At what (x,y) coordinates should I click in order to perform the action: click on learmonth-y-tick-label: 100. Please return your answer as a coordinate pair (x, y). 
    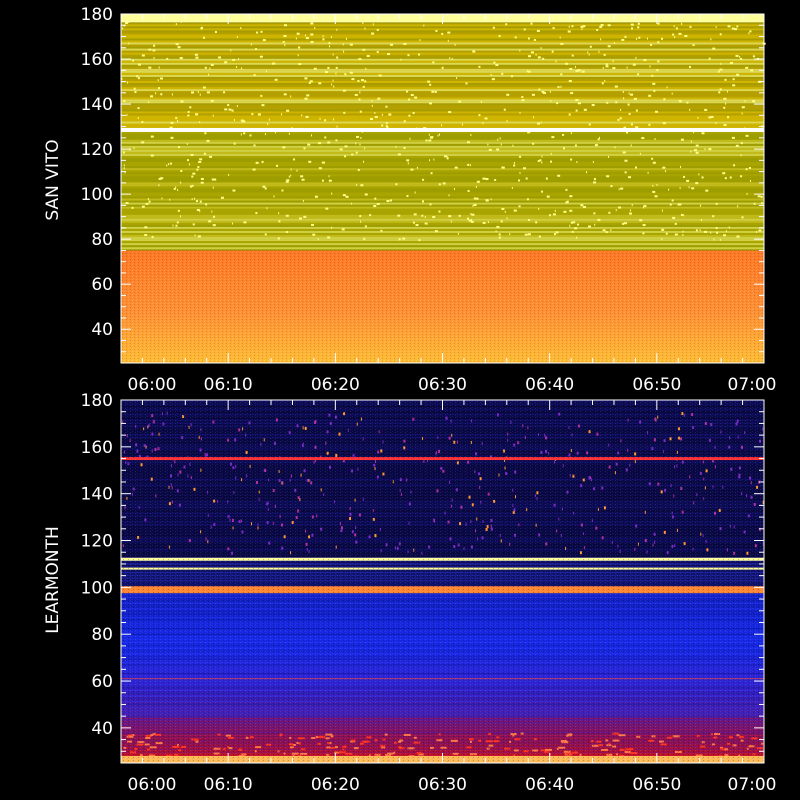
    Looking at the image, I should click on (97, 588).